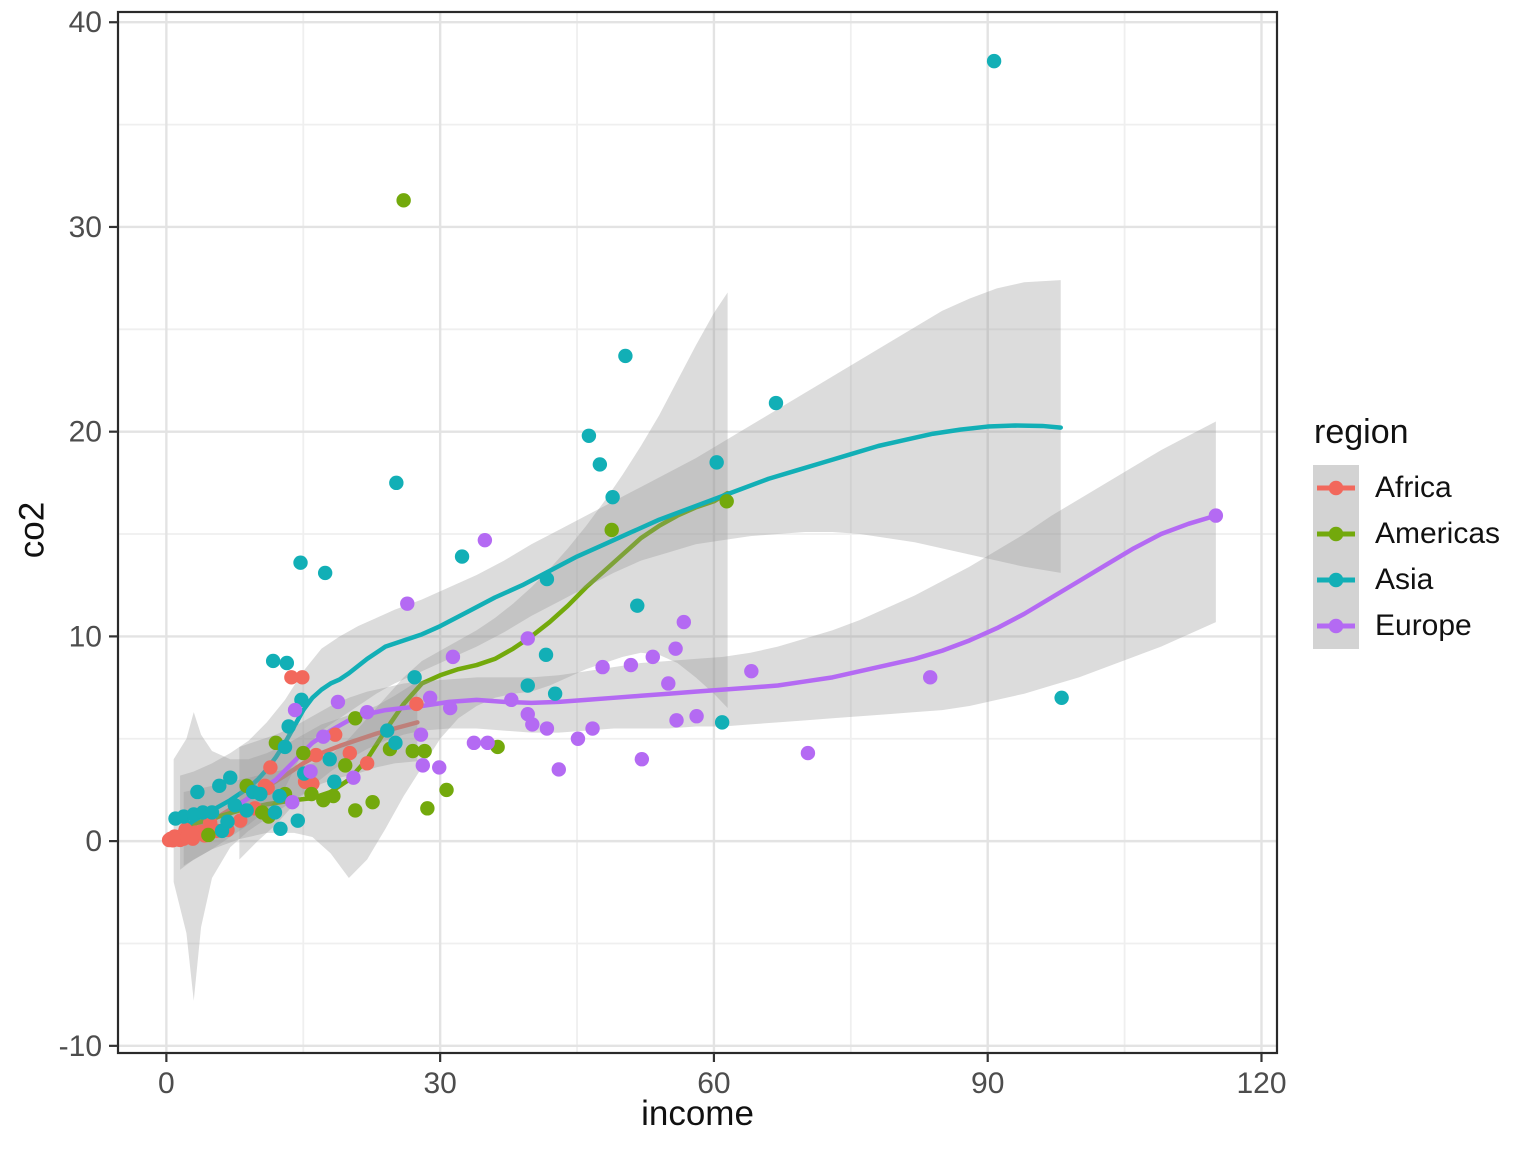 This screenshot has width=1536, height=1152. What do you see at coordinates (166, 1083) in the screenshot?
I see `x-tick-label: 0` at bounding box center [166, 1083].